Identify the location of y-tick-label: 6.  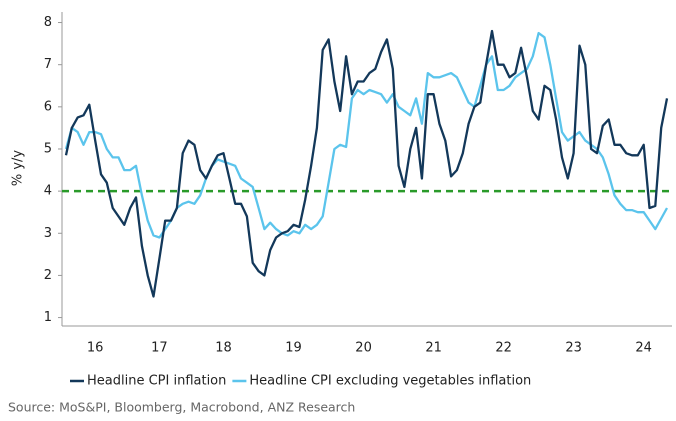
(48, 106).